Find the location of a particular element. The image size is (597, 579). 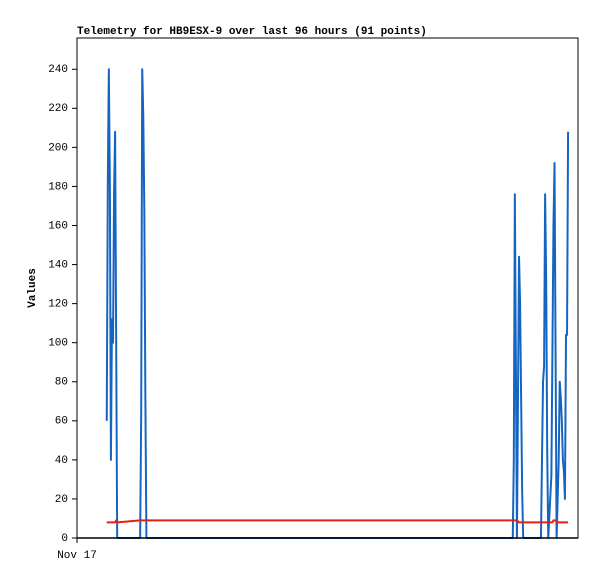

y-tick-label: 100 is located at coordinates (58, 344).